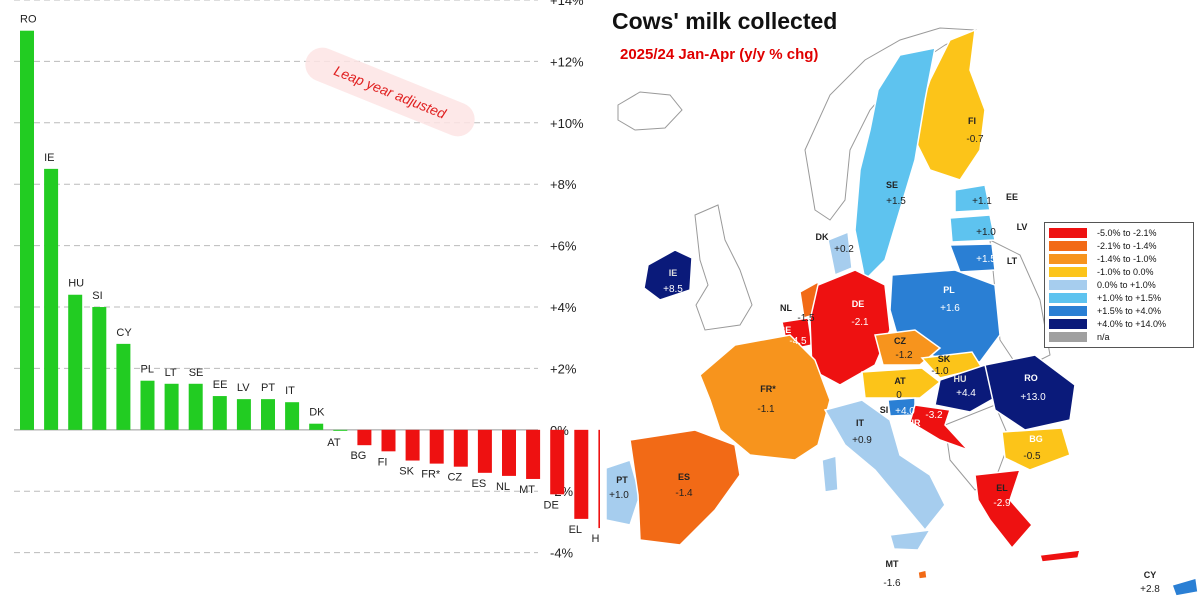  Describe the element at coordinates (290, 391) in the screenshot. I see `bar-category-label: IT` at that location.